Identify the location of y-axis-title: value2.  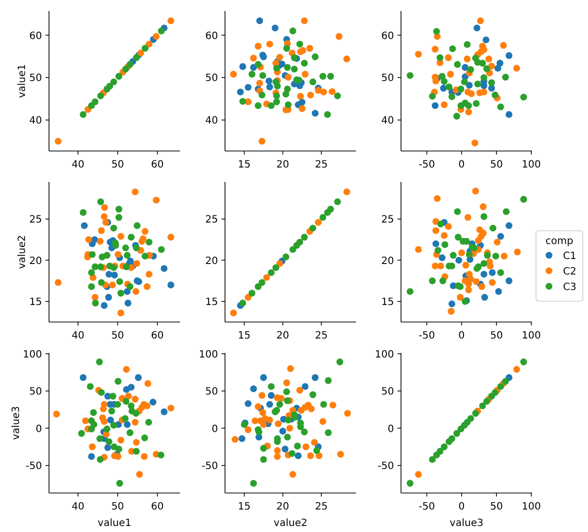
(22, 252).